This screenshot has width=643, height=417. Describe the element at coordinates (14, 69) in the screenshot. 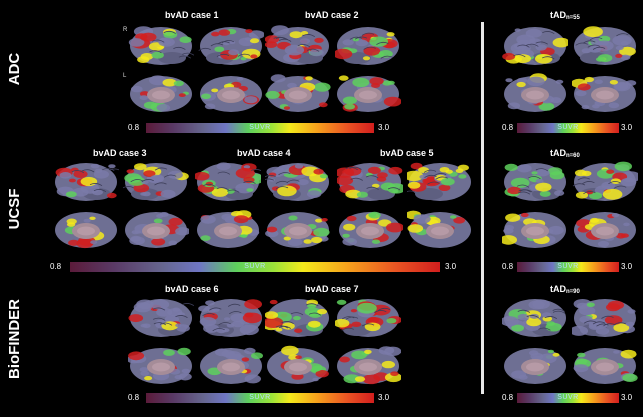

I see `row-label-adc: ADC` at that location.